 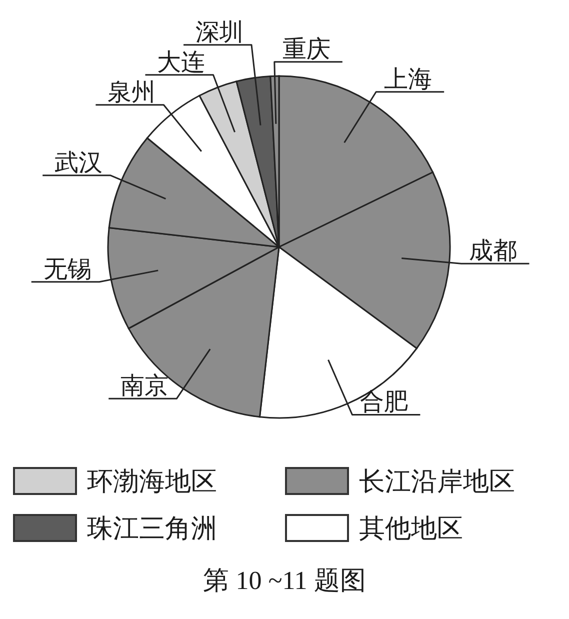 What do you see at coordinates (67, 269) in the screenshot?
I see `slice-label: 无锡` at bounding box center [67, 269].